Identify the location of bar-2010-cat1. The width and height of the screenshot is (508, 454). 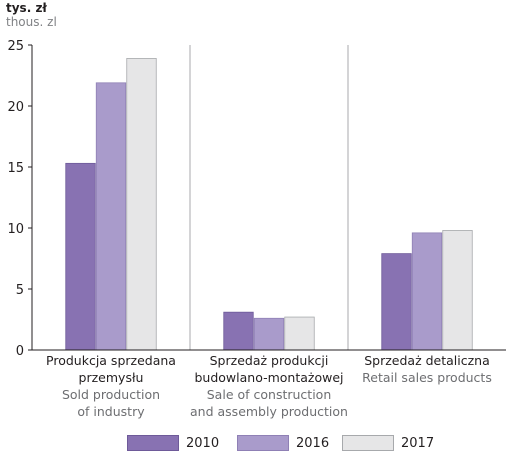
(80, 256).